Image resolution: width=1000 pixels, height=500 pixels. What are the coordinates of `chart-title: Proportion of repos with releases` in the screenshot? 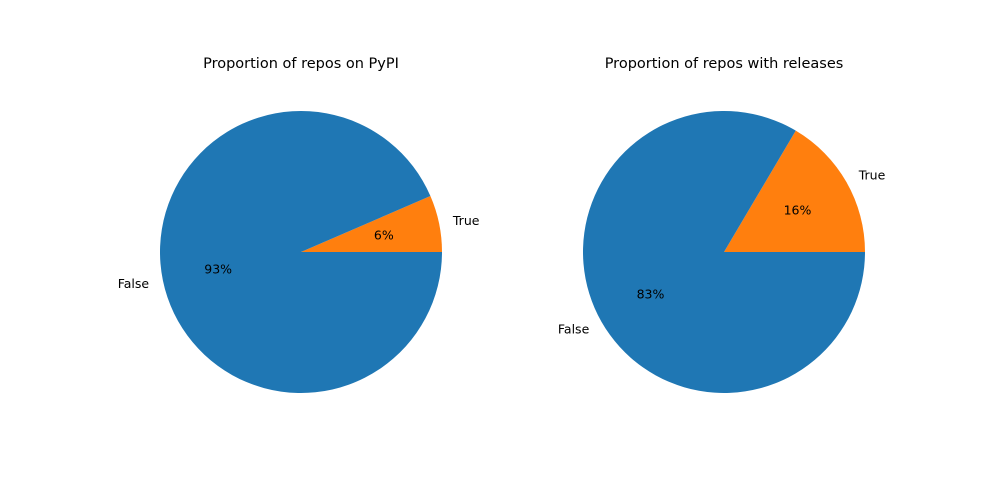 It's located at (724, 64).